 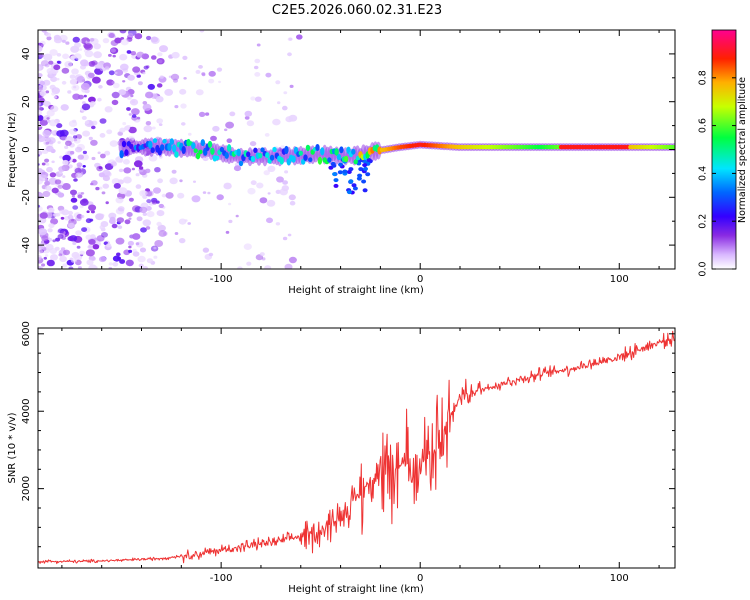 What do you see at coordinates (619, 279) in the screenshot?
I see `x-tick-label: 100` at bounding box center [619, 279].